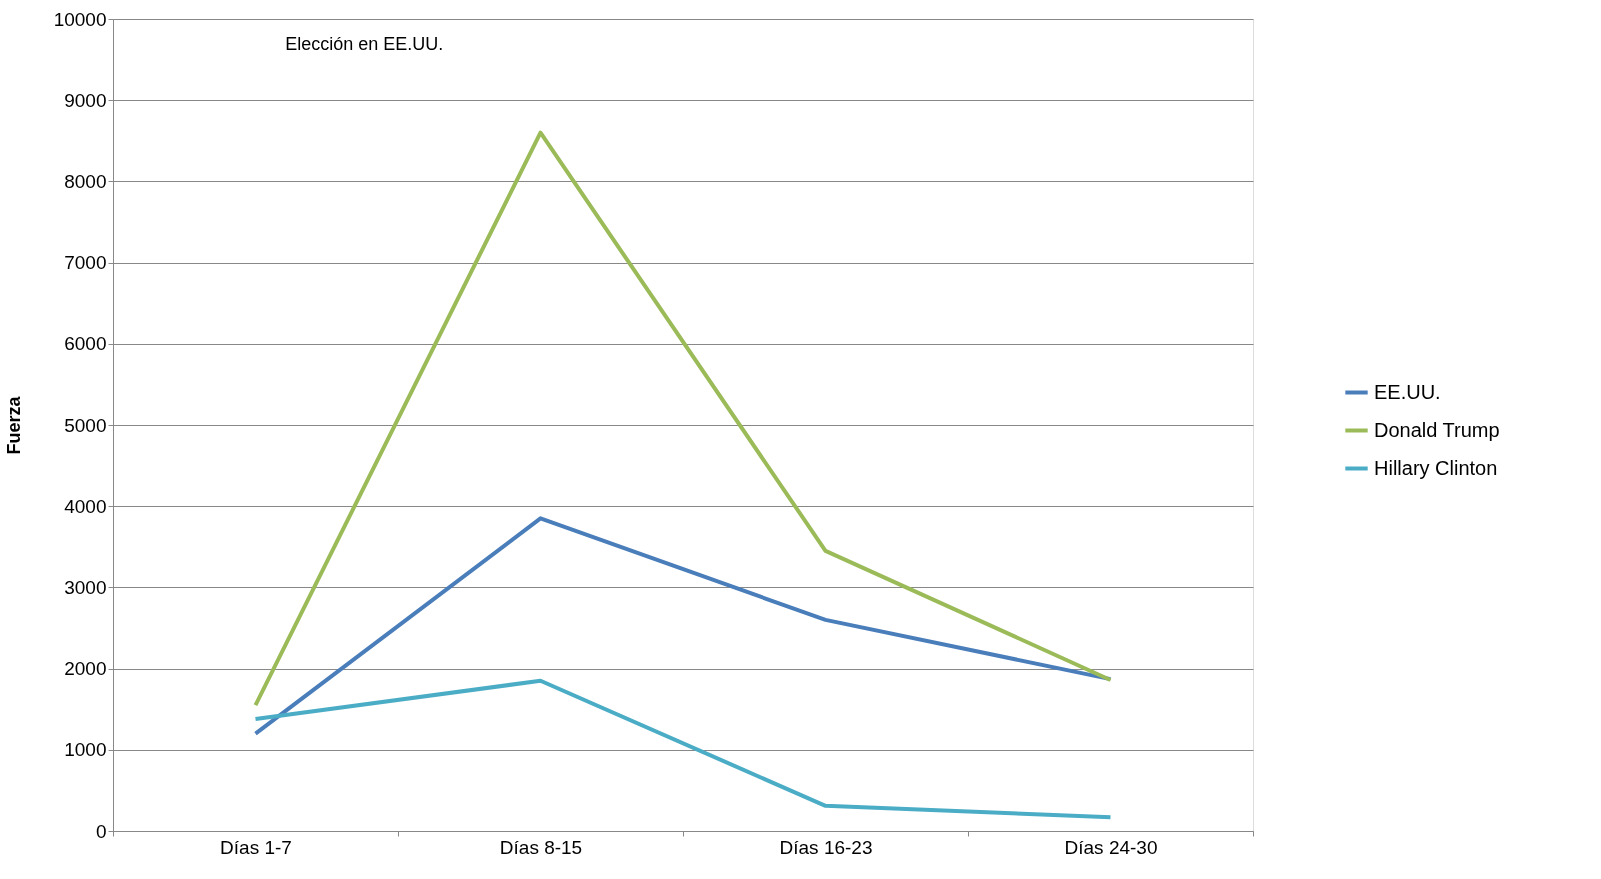 This screenshot has width=1601, height=879. What do you see at coordinates (85, 344) in the screenshot?
I see `y-tick-label: 6000` at bounding box center [85, 344].